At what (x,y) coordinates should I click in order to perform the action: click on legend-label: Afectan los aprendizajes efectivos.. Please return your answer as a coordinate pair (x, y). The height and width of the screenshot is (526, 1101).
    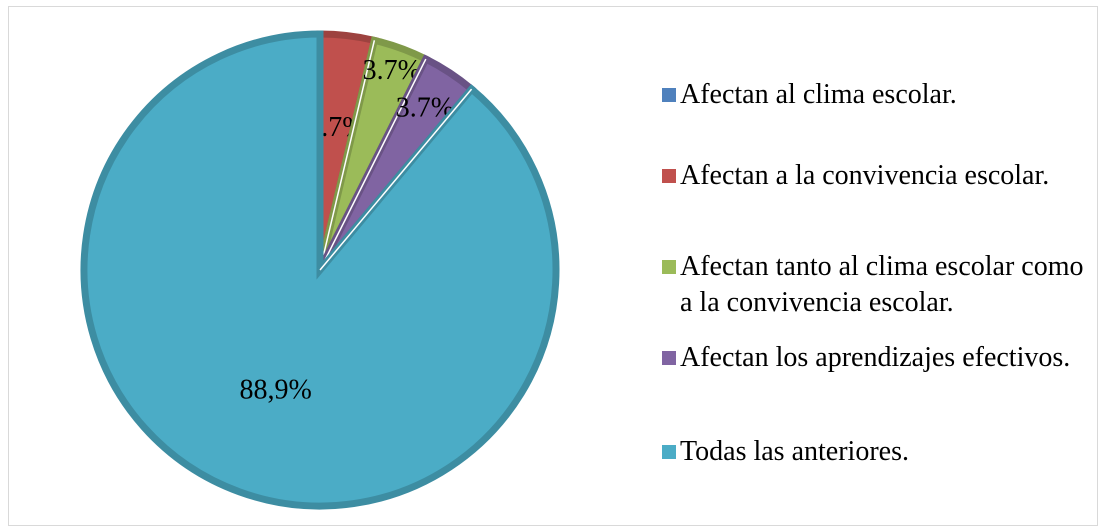
    Looking at the image, I should click on (875, 357).